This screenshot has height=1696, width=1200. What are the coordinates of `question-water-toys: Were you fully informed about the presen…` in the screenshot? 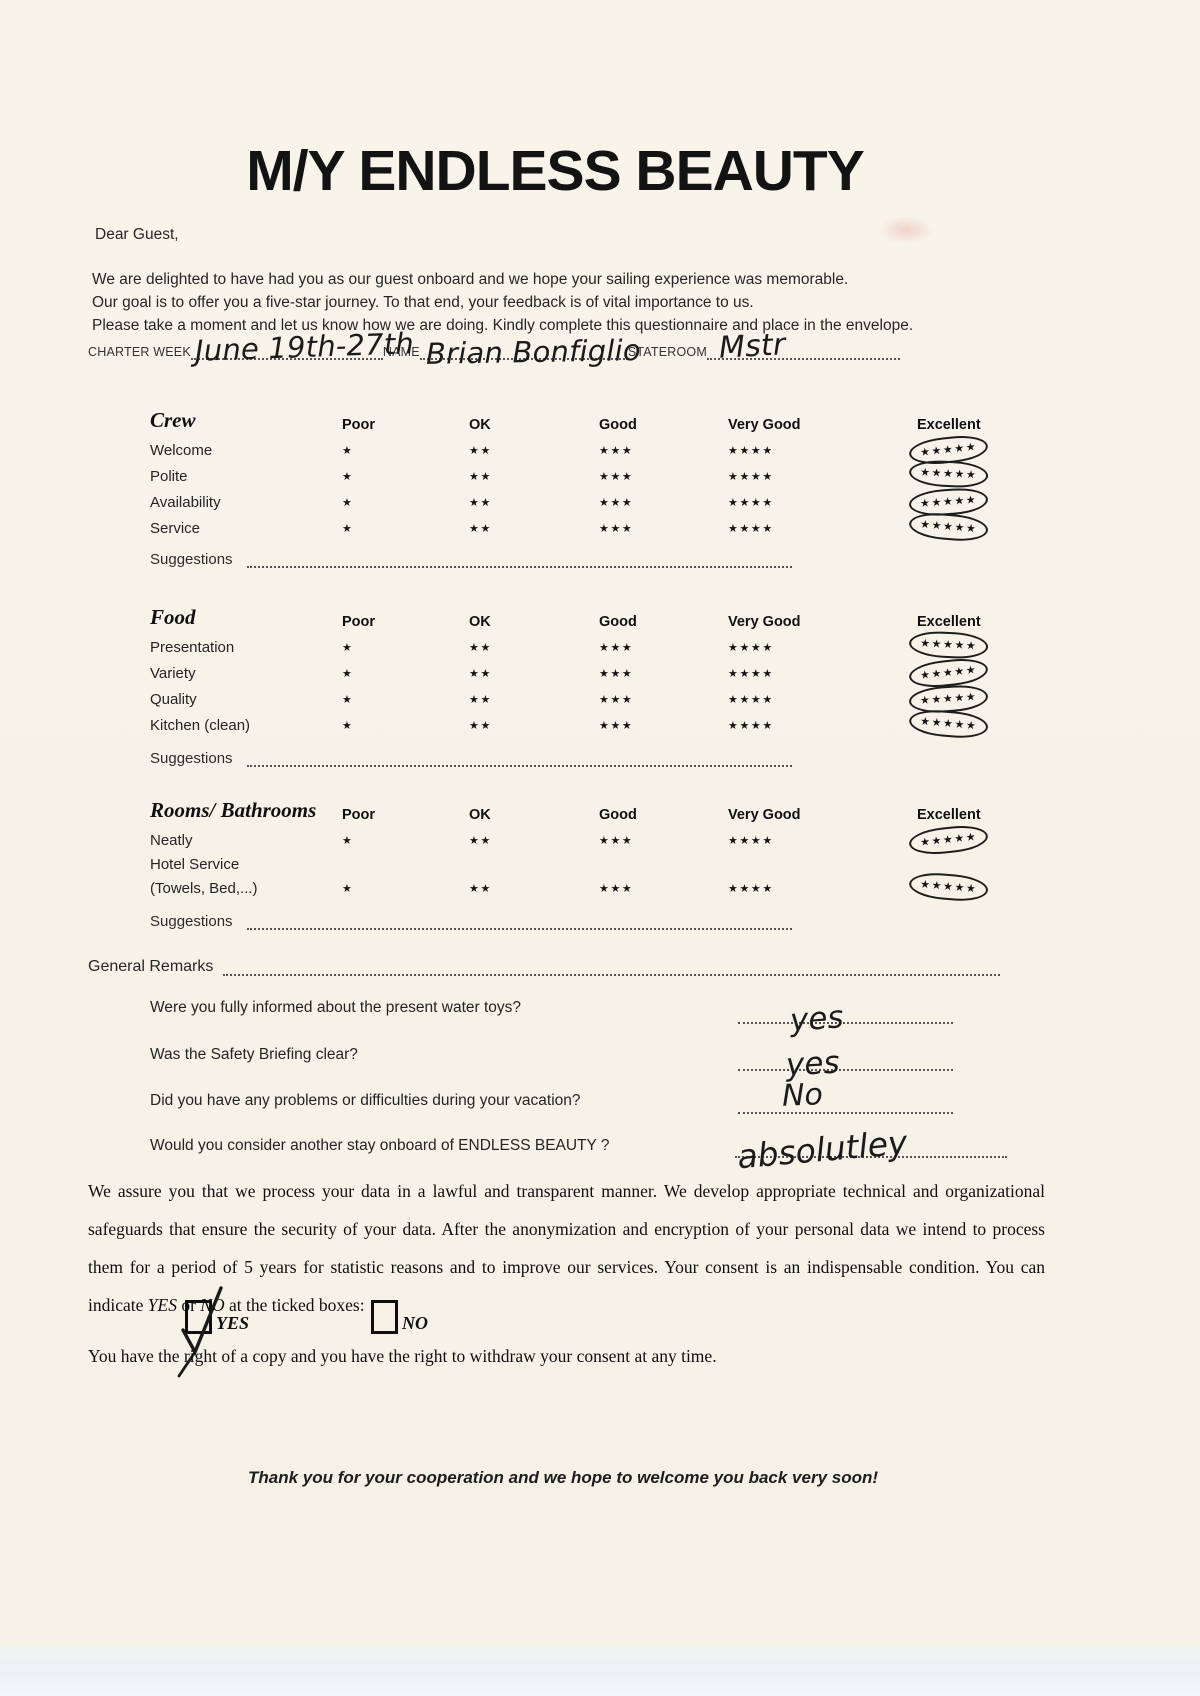 It's located at (336, 1007).